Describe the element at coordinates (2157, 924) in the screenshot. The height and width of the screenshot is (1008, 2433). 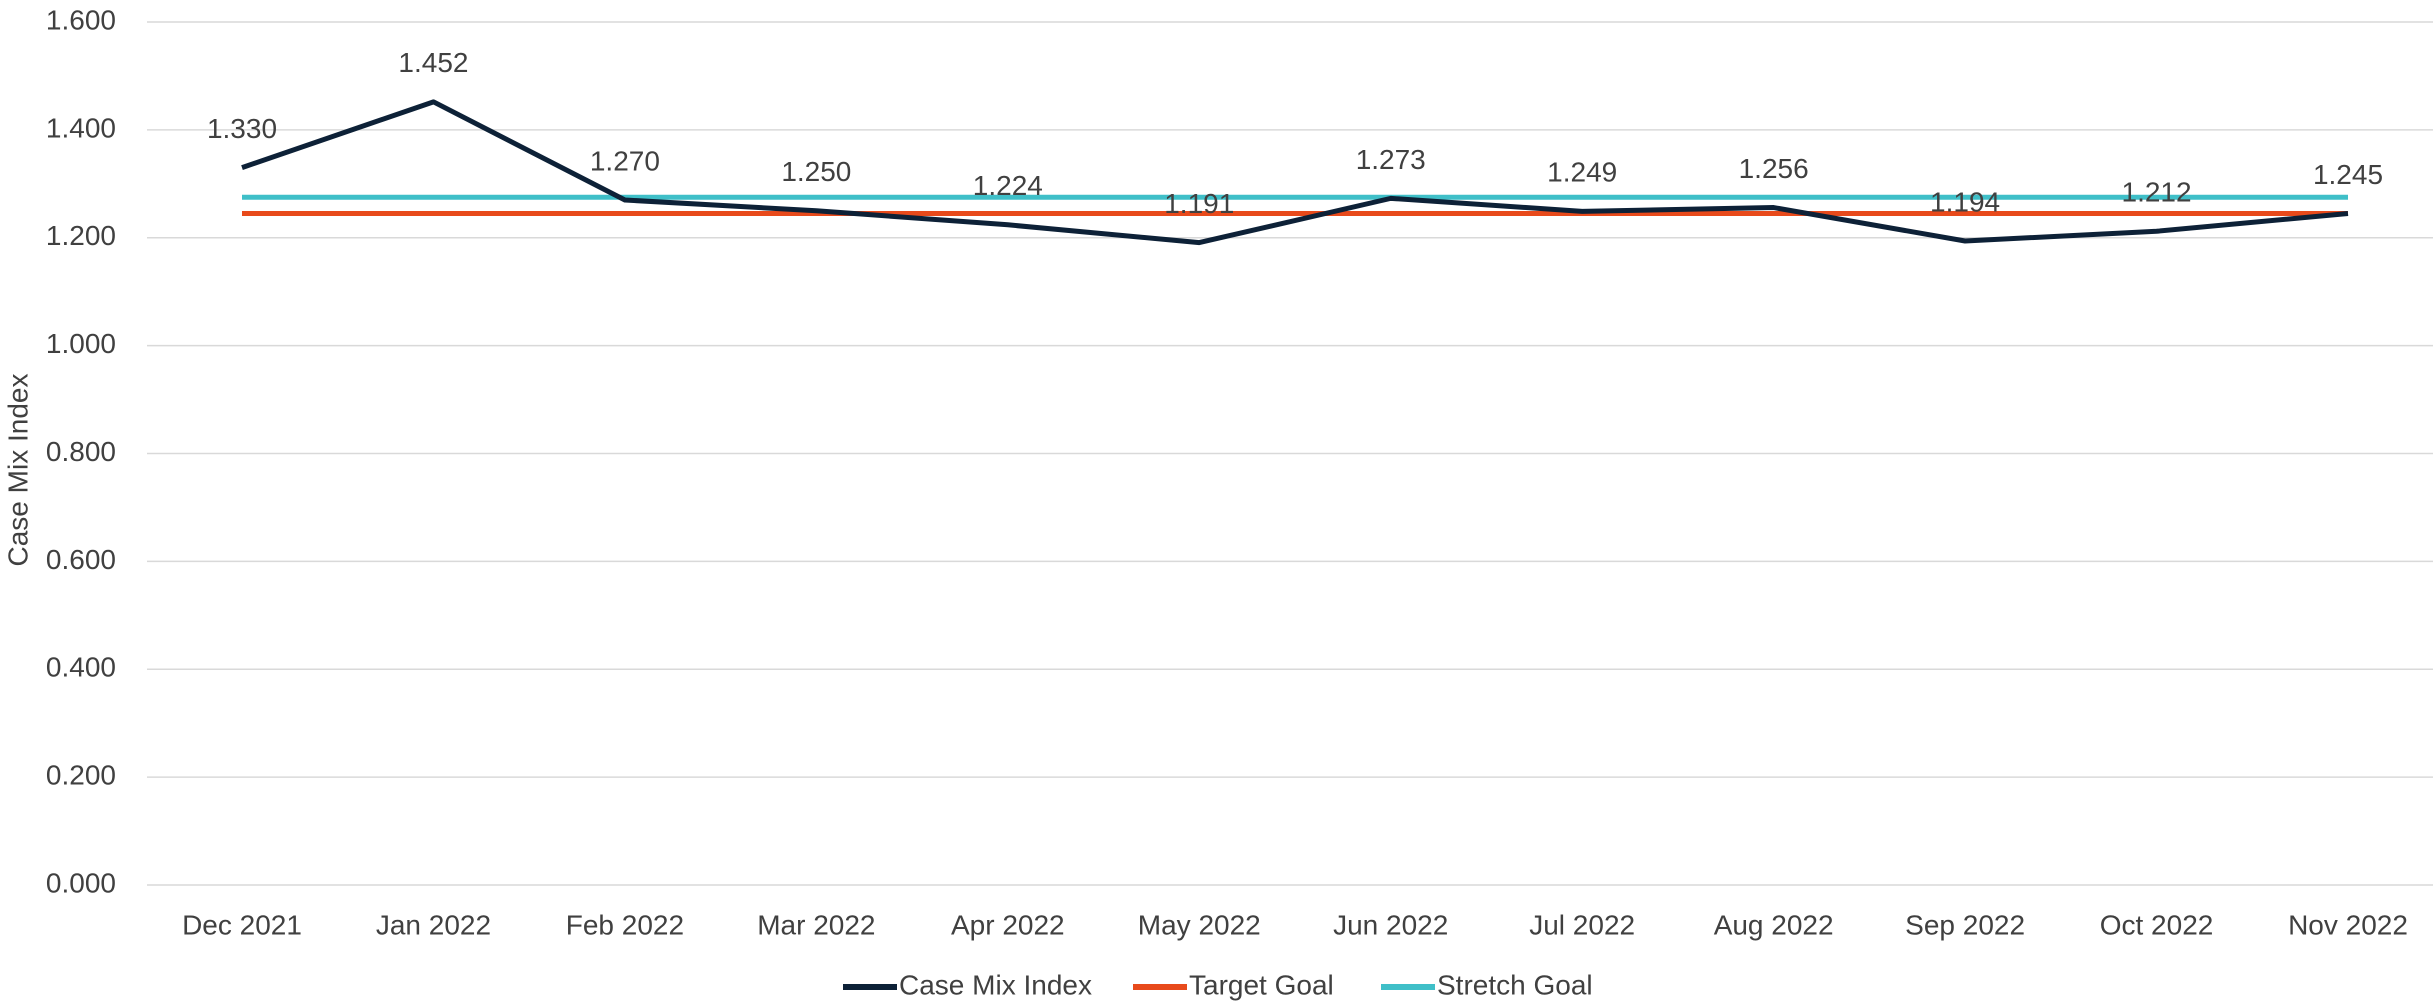
I see `x-tick-label: Oct 2022` at that location.